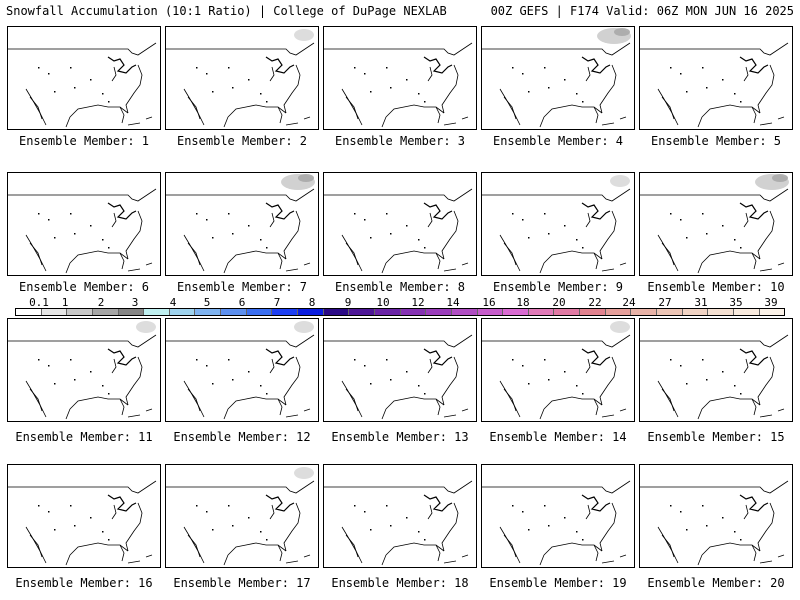 This screenshot has height=600, width=800. Describe the element at coordinates (716, 141) in the screenshot. I see `ensemble-member-label: Ensemble Member: 5` at that location.